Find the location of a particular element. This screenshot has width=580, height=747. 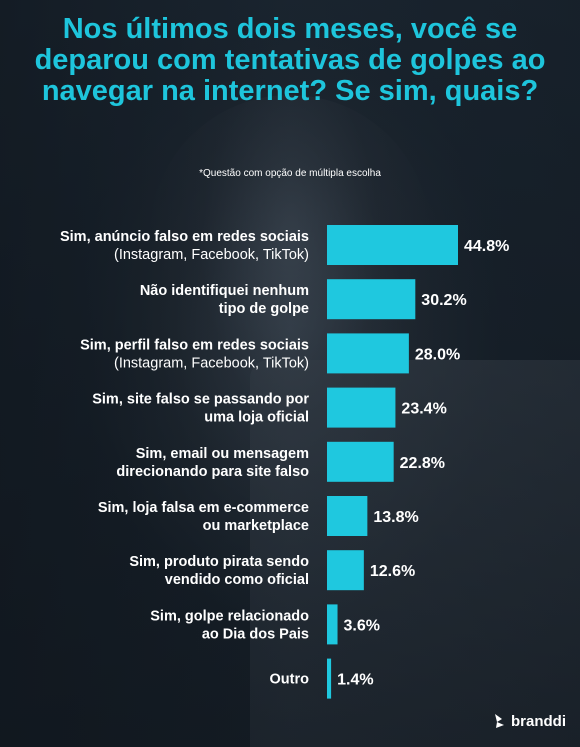

value-label-3: 28.0% is located at coordinates (437, 354).